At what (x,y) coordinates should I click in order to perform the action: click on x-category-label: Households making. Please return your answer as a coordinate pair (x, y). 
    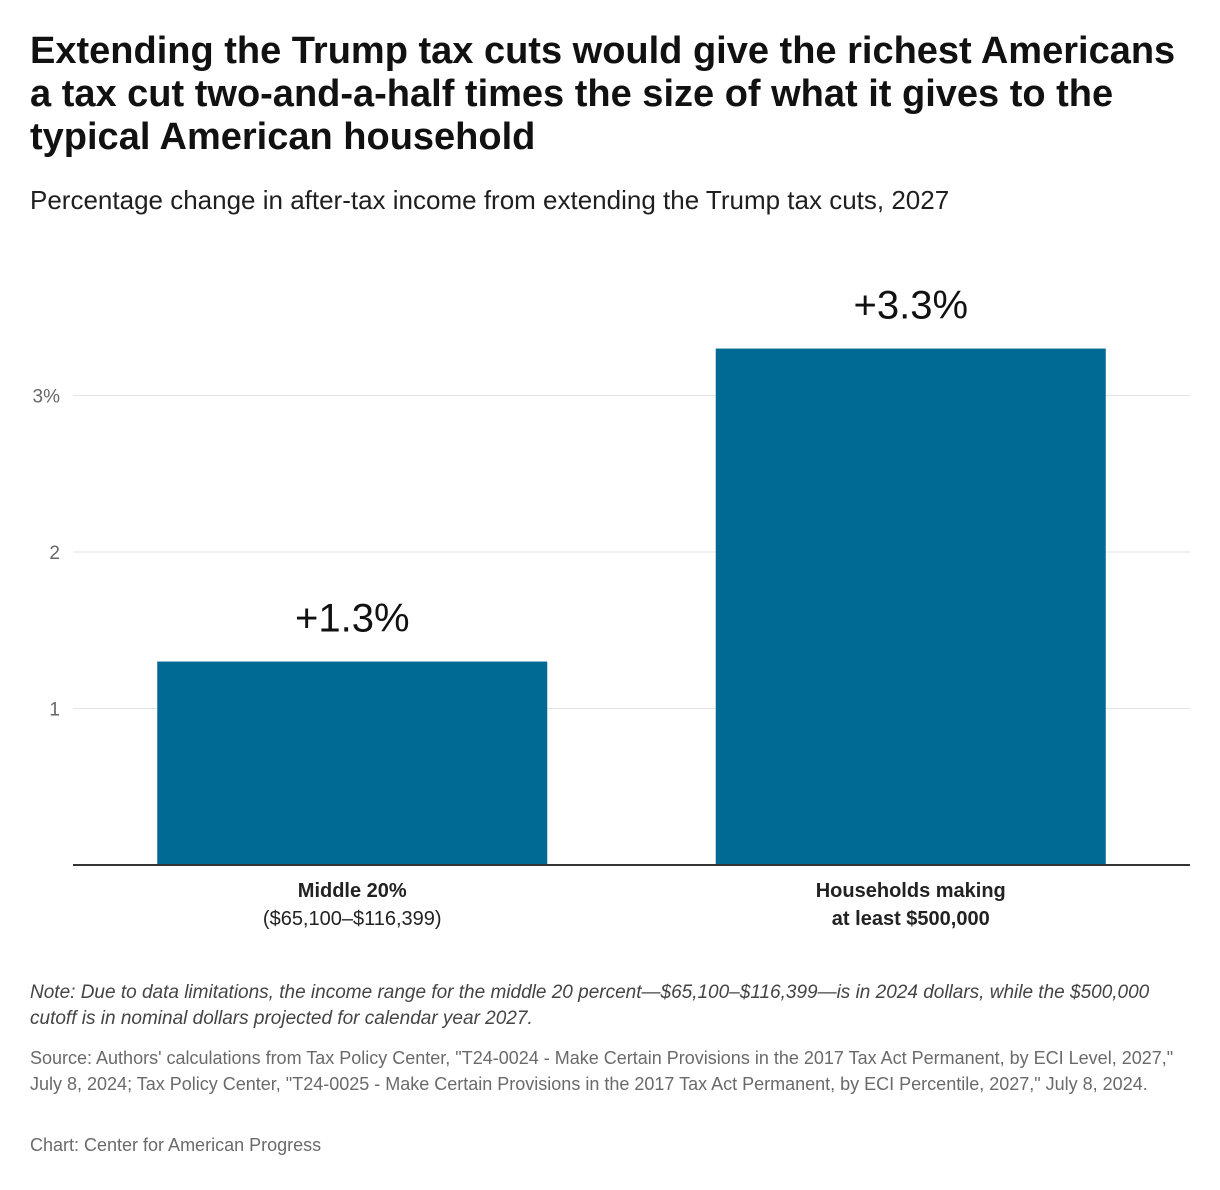
    Looking at the image, I should click on (911, 891).